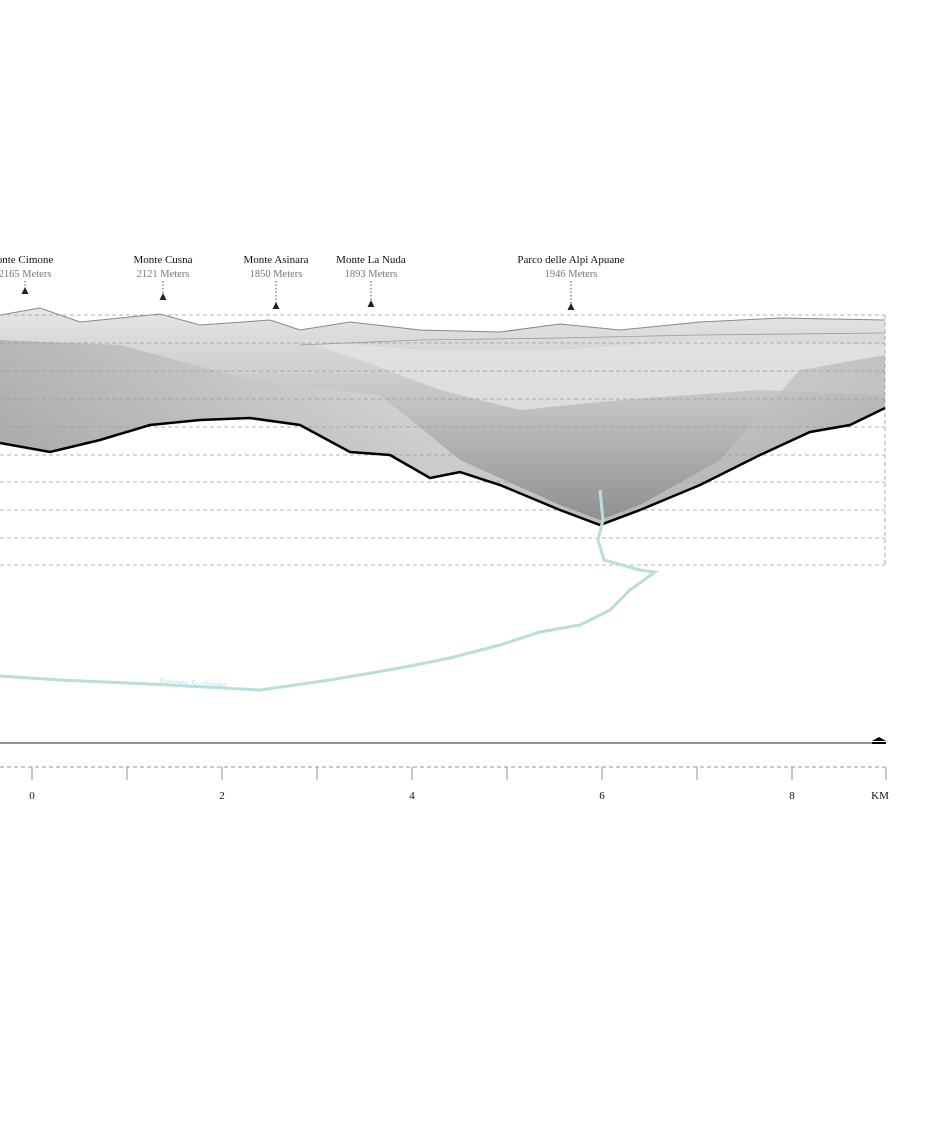  What do you see at coordinates (26, 260) in the screenshot?
I see `peak-name: onte Cimone` at bounding box center [26, 260].